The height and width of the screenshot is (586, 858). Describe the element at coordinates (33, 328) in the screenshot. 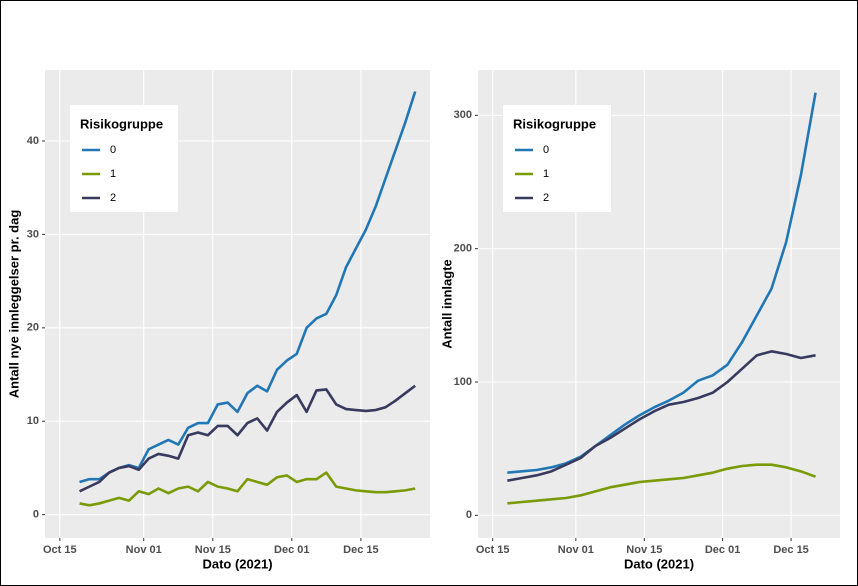

I see `y-tick-label: 20` at that location.